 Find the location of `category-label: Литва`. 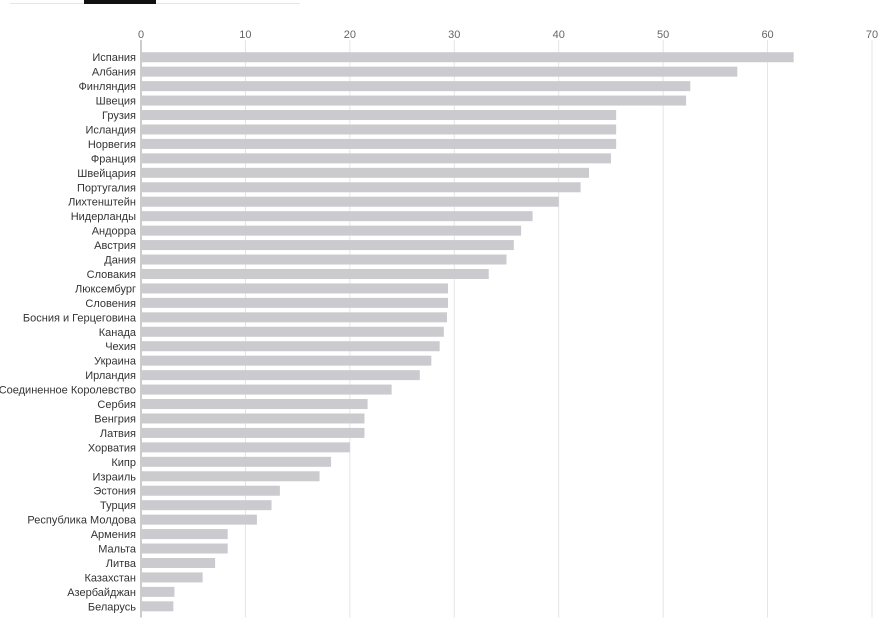

category-label: Литва is located at coordinates (121, 564).